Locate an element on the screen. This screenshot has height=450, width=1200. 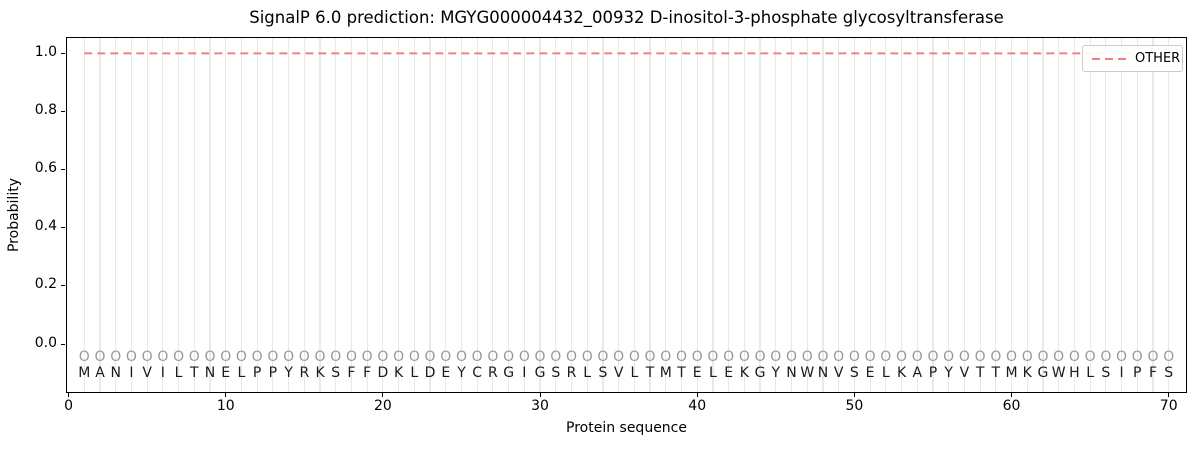
sequence-letter: Y is located at coordinates (948, 373).